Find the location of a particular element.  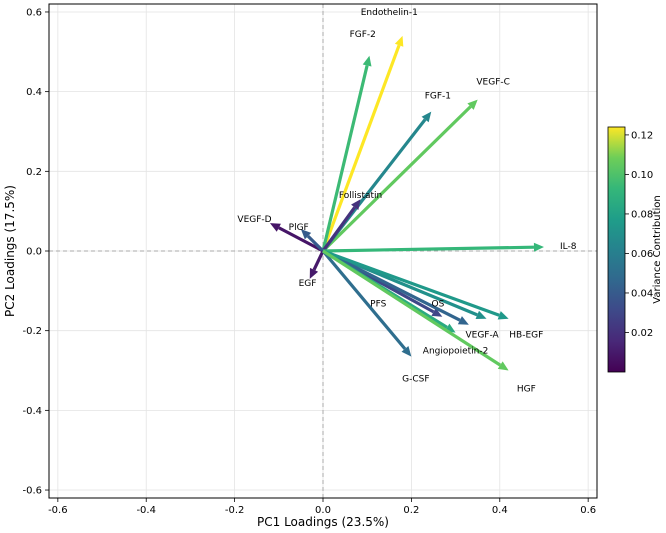

x-axis-ticks: -0.6 -0.4 -0.2 0.0 0.2 0.4 0.6 is located at coordinates (322, 507).